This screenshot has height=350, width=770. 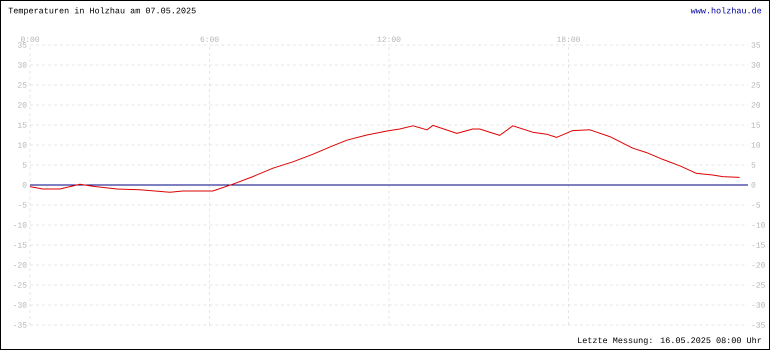 I want to click on chart-title: Temperaturen in Holzhau am 07.05.2025, so click(x=102, y=11).